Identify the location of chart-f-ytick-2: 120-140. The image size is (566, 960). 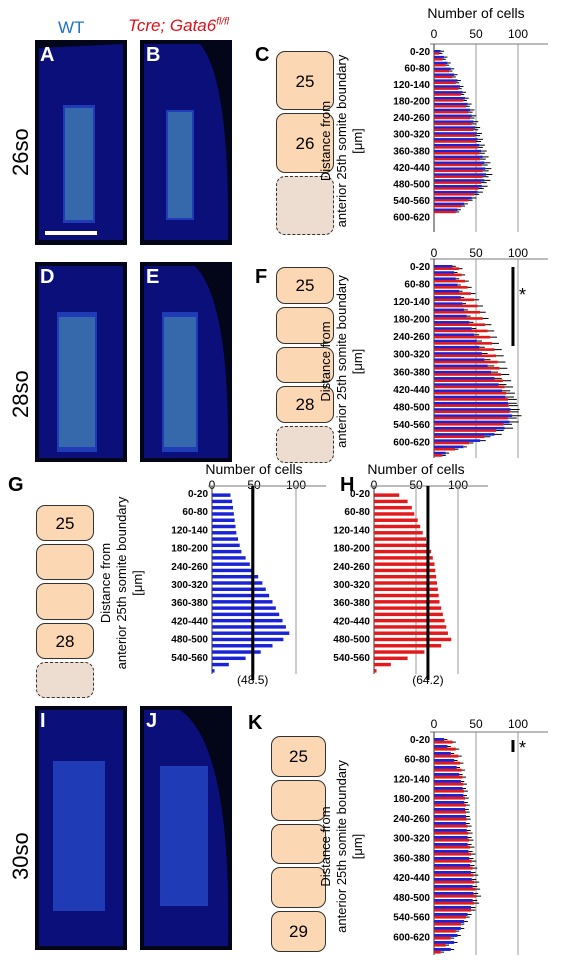
(411, 302).